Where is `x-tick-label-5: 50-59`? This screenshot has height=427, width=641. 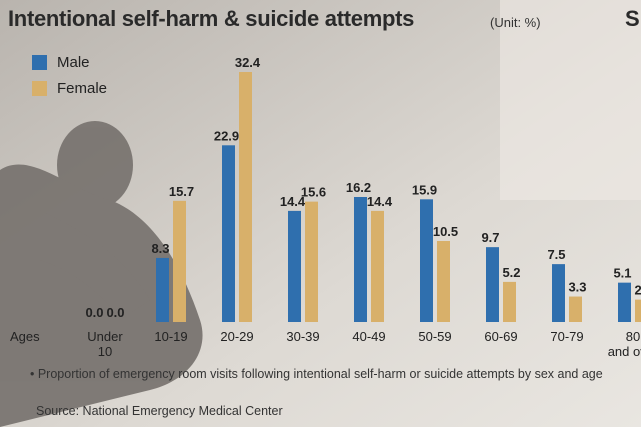
x-tick-label-5: 50-59 is located at coordinates (434, 336).